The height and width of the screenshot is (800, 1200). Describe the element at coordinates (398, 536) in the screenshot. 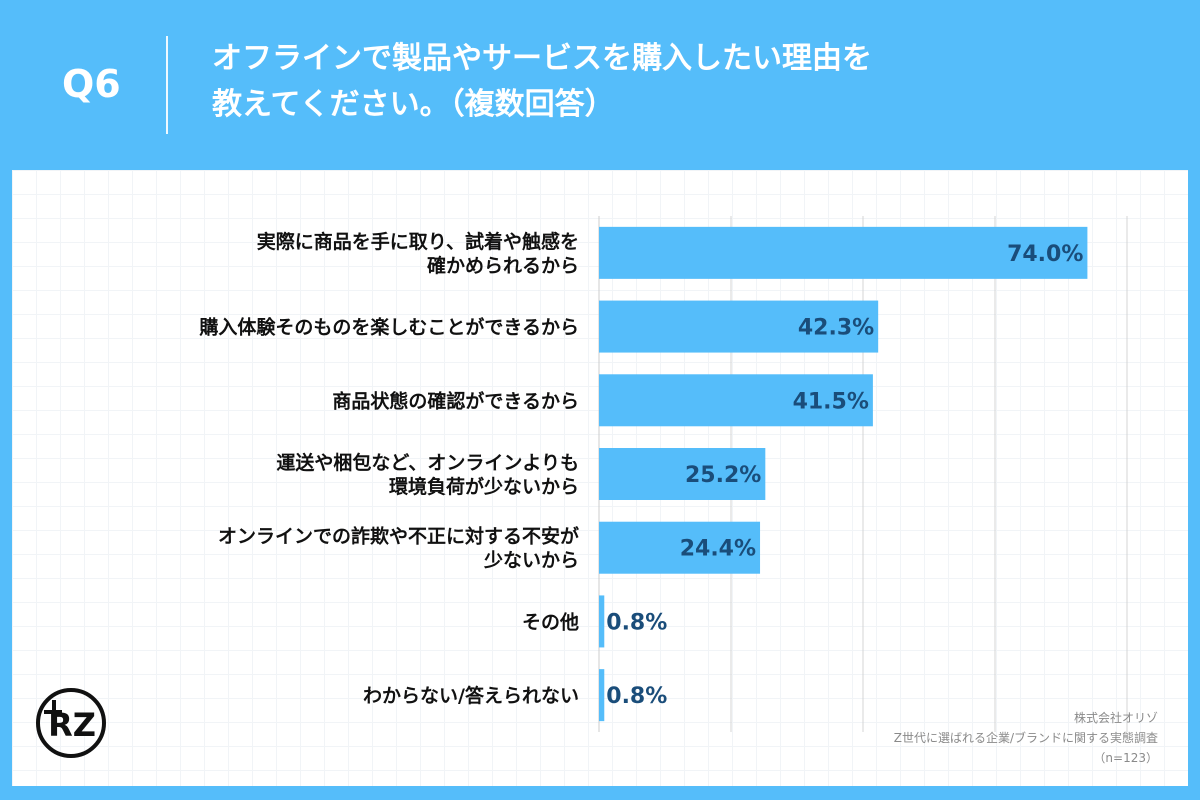

I see `category-label: オンラインでの詐欺や不正に対する不安が` at that location.